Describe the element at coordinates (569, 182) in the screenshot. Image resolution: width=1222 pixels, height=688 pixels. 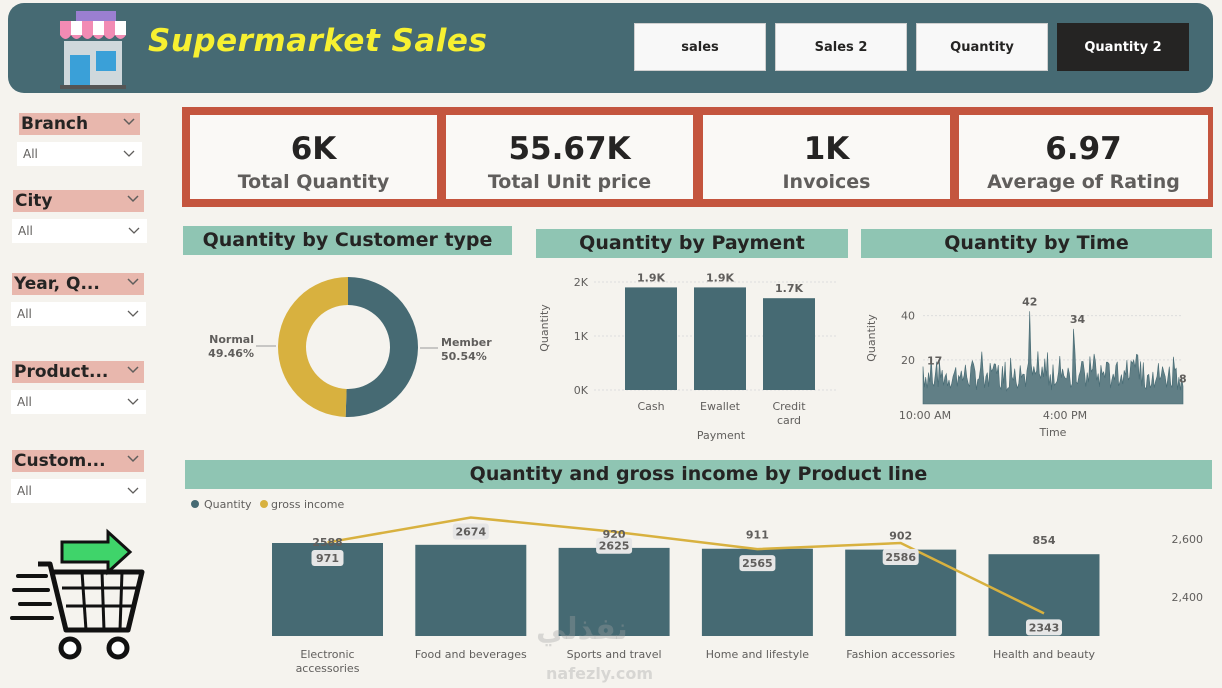
I see `kpi-label: Total Unit price` at that location.